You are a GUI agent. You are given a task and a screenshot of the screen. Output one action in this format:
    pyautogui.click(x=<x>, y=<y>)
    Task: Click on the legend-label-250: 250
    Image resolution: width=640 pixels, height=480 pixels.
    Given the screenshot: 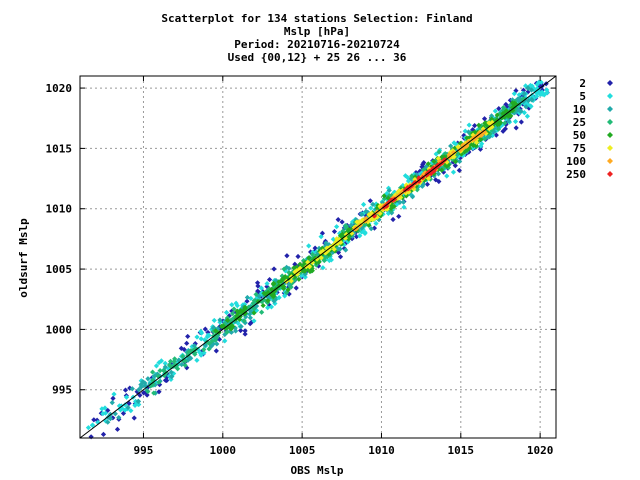 What is the action you would take?
    pyautogui.click(x=576, y=174)
    